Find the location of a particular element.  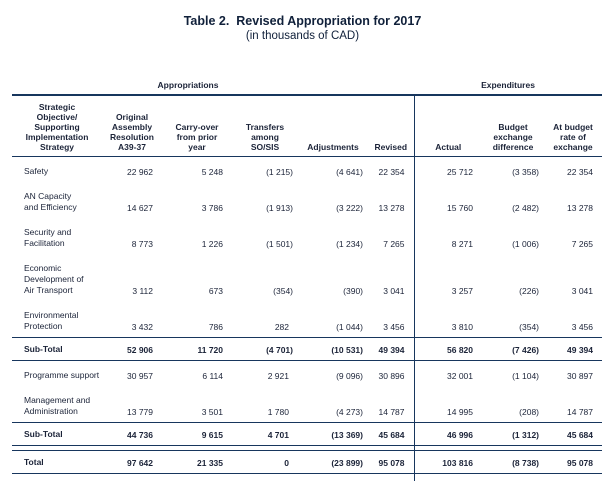

cell-value: (208) is located at coordinates (529, 412).